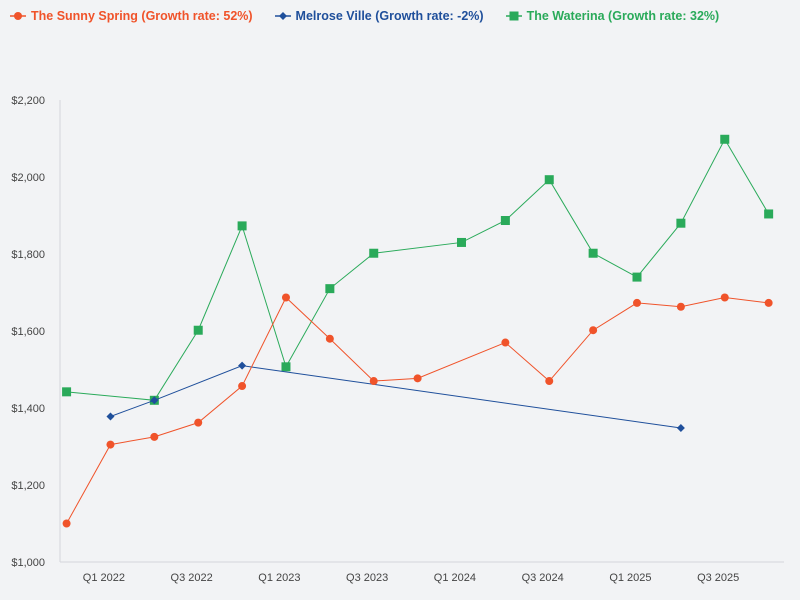  Describe the element at coordinates (455, 578) in the screenshot. I see `x-tick-label: Q1 2024` at that location.